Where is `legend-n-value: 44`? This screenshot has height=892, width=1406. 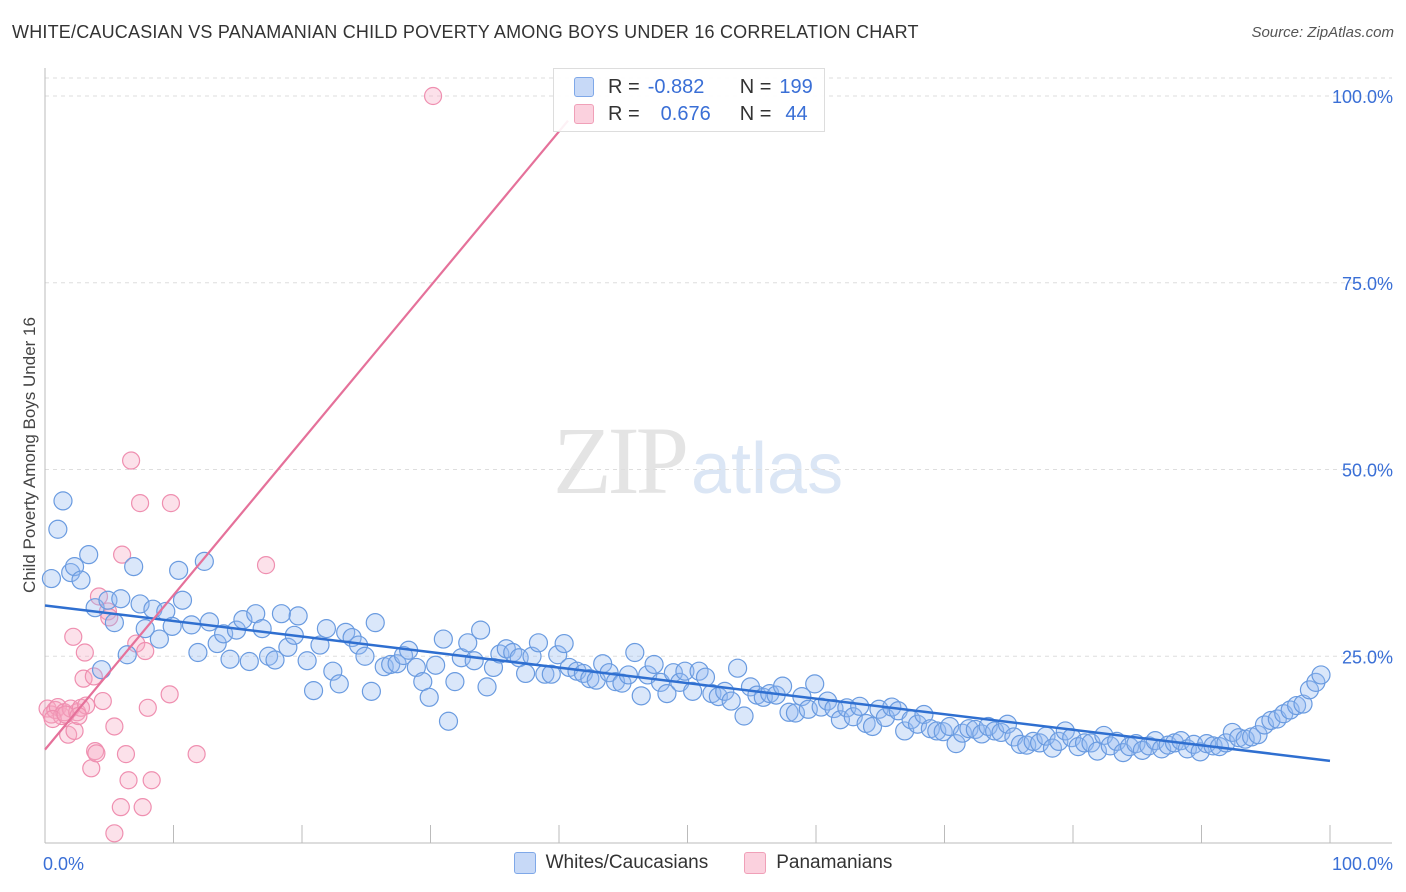 legend-n-value: 44 is located at coordinates (796, 113).